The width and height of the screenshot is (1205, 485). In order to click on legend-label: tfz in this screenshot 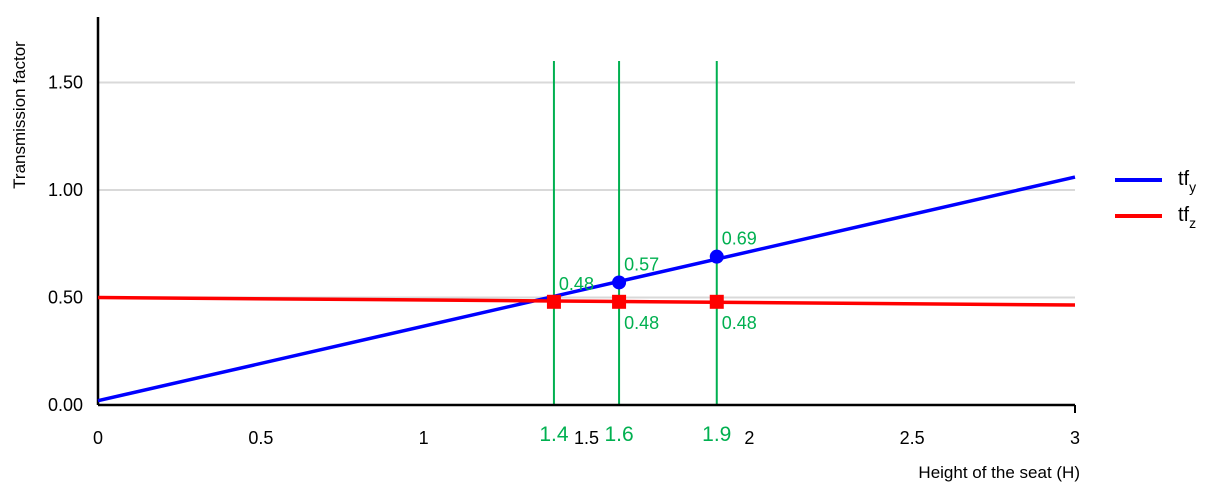, I will do `click(1187, 217)`.